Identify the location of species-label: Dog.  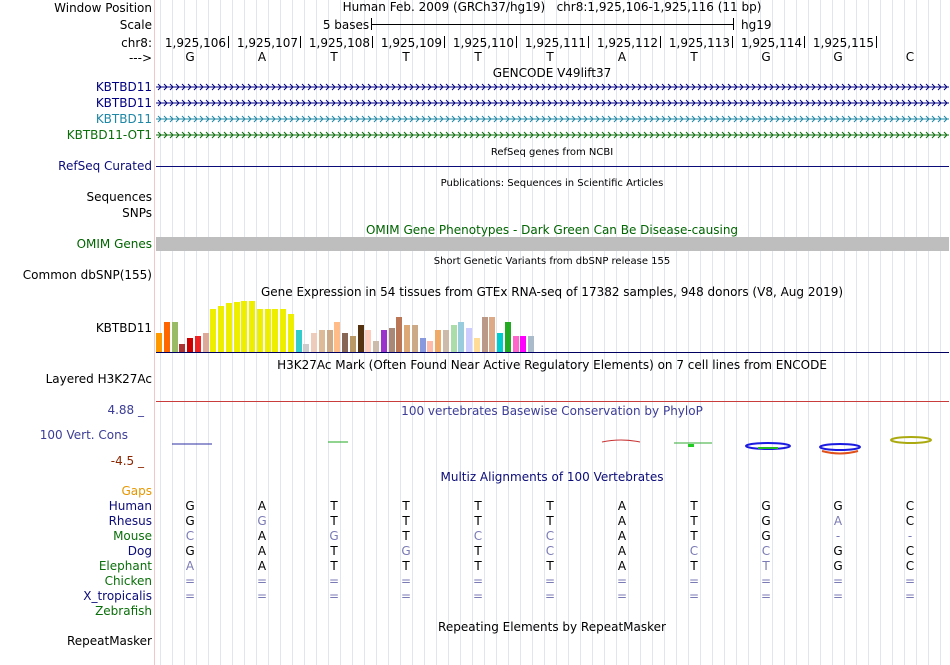
(139, 551).